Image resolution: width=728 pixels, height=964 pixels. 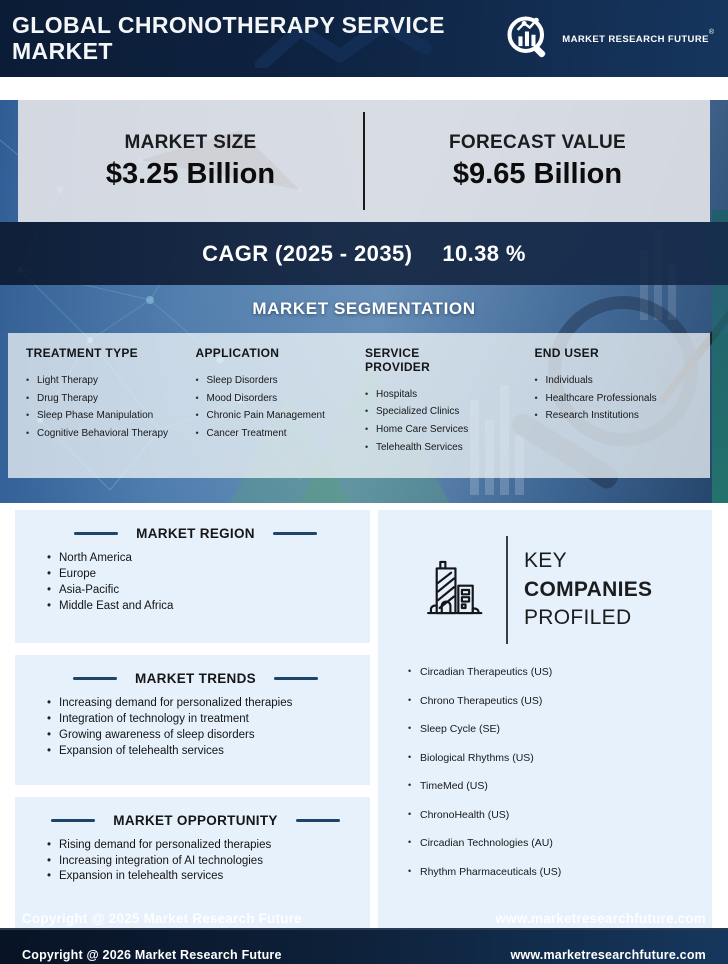 I want to click on forecast-value-label: FORECAST VALUE, so click(x=537, y=142).